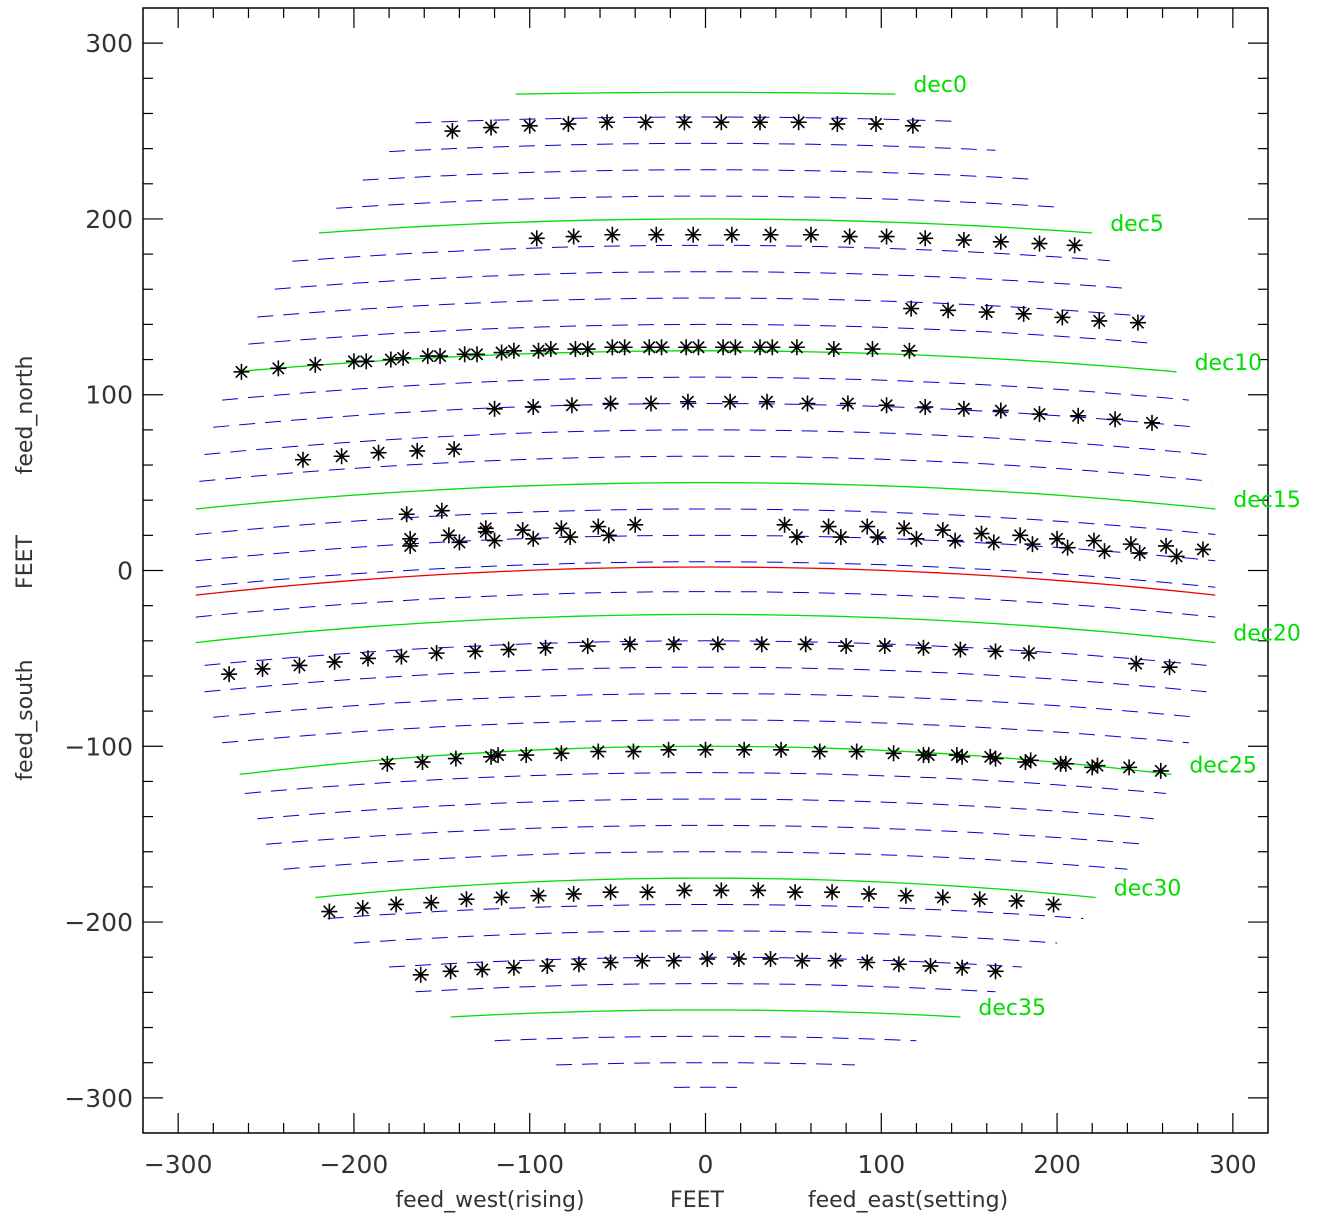 This screenshot has width=1333, height=1222. What do you see at coordinates (1148, 888) in the screenshot?
I see `dec-label: dec30` at bounding box center [1148, 888].